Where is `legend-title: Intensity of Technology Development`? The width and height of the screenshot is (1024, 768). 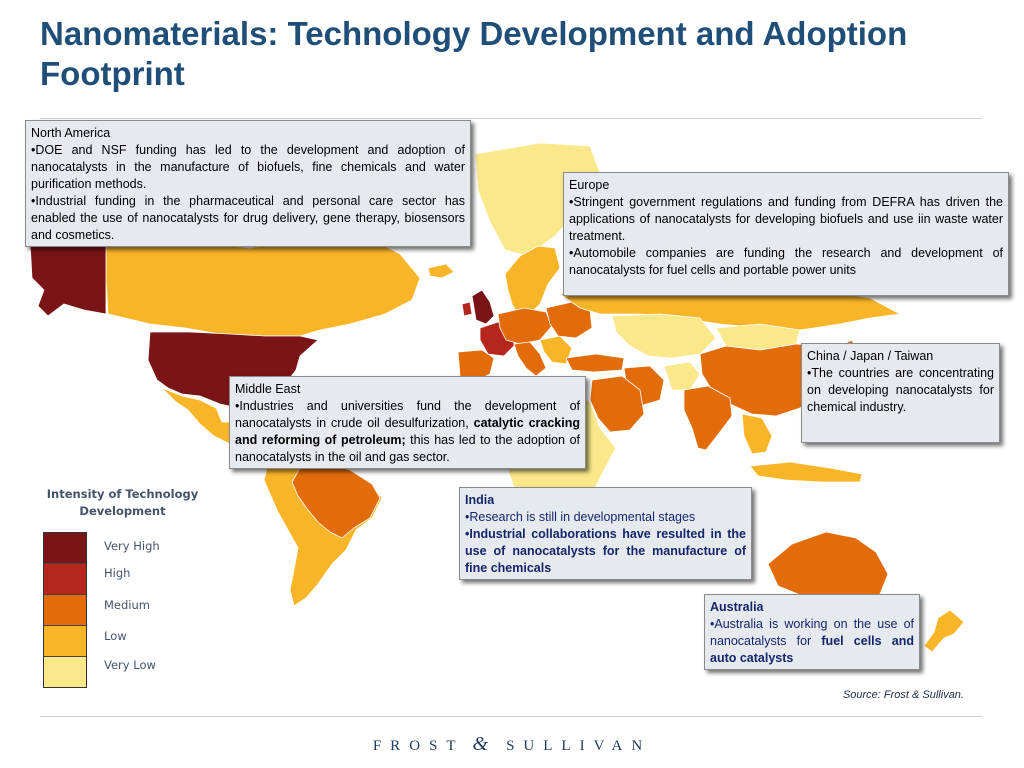
legend-title: Intensity of Technology Development is located at coordinates (122, 502).